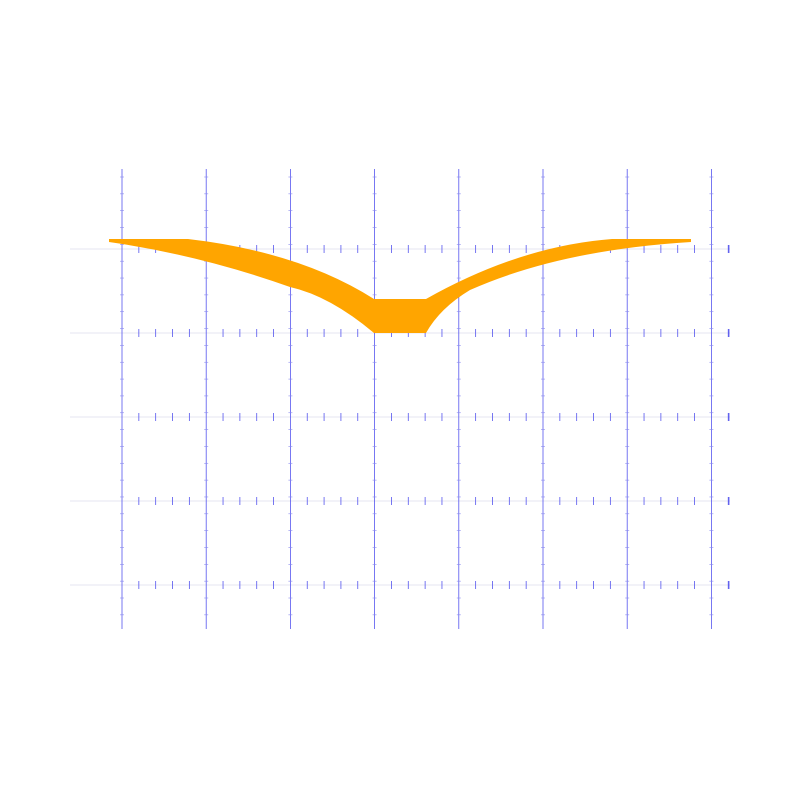 The height and width of the screenshot is (800, 800). What do you see at coordinates (400, 286) in the screenshot?
I see `curved-band` at bounding box center [400, 286].